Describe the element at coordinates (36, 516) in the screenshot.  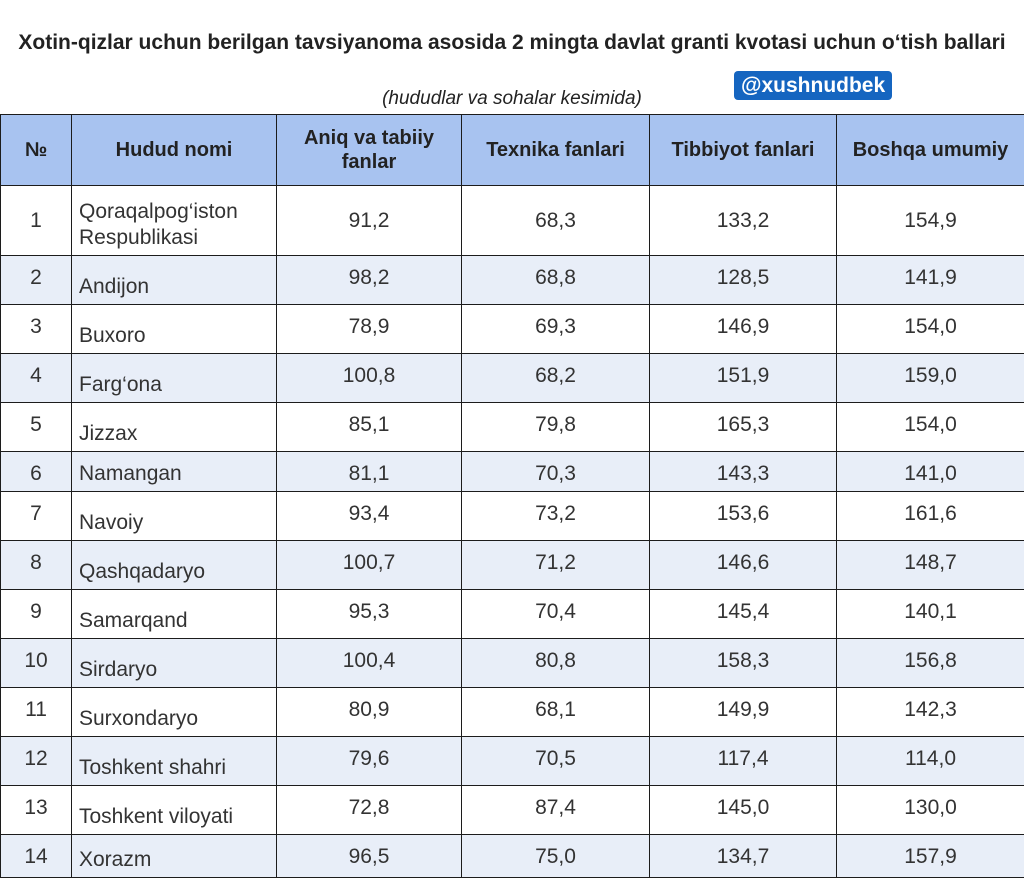
I see `row-number: 7` at that location.